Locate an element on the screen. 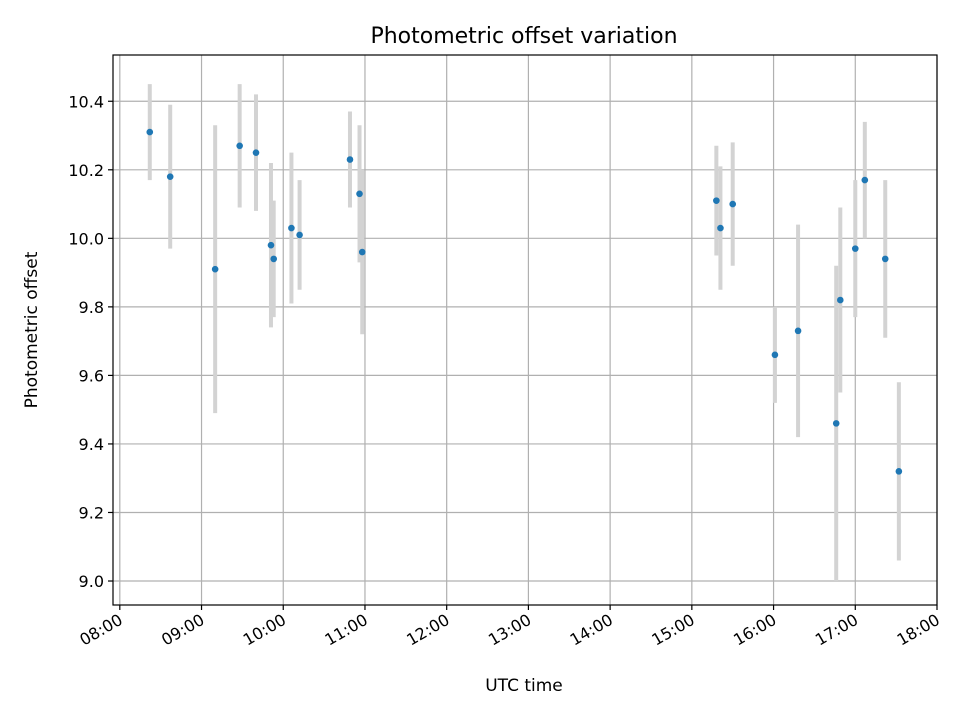 This screenshot has width=960, height=720. y-tick-label: 9.4 is located at coordinates (91, 444).